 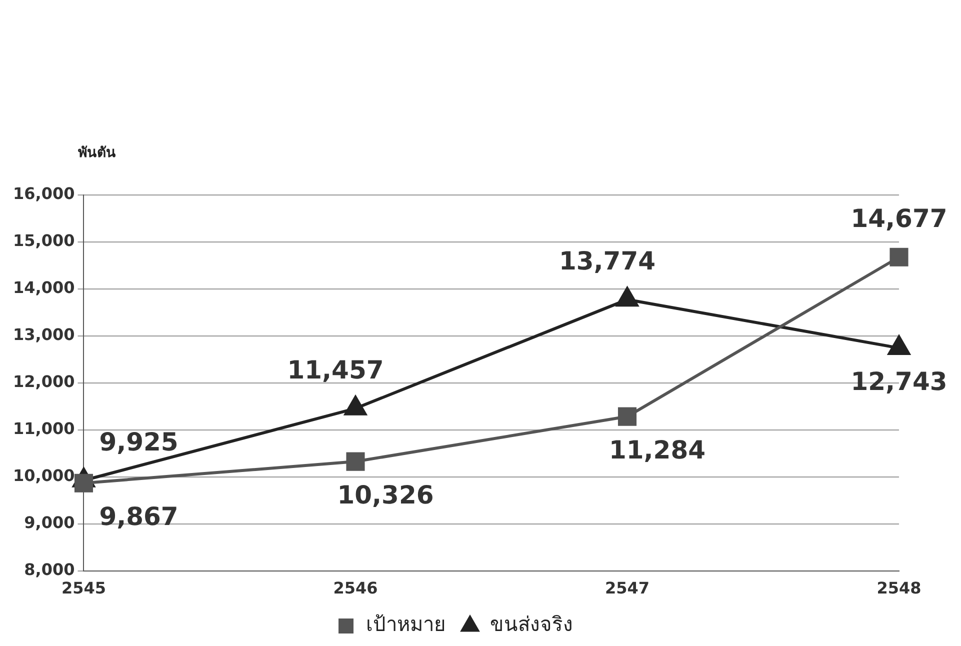 What do you see at coordinates (627, 588) in the screenshot?
I see `x-tick-label: 2547` at bounding box center [627, 588].